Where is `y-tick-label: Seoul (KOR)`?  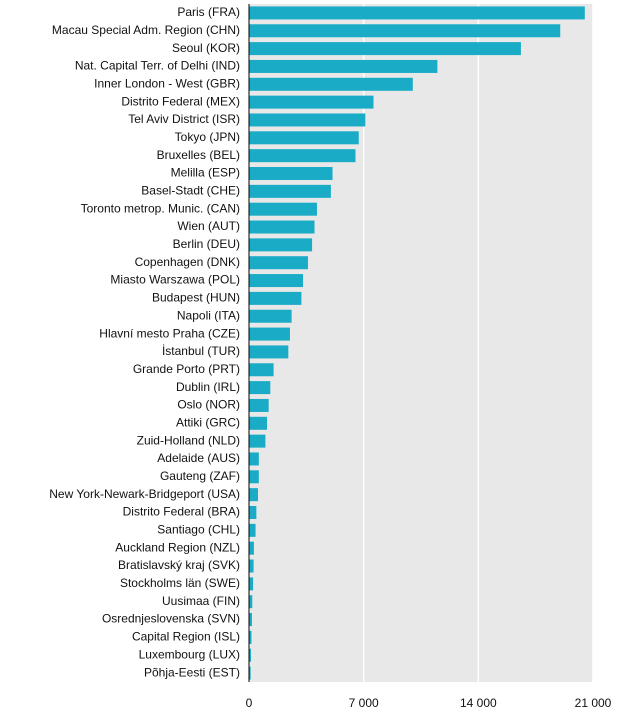
y-tick-label: Seoul (KOR) is located at coordinates (206, 48).